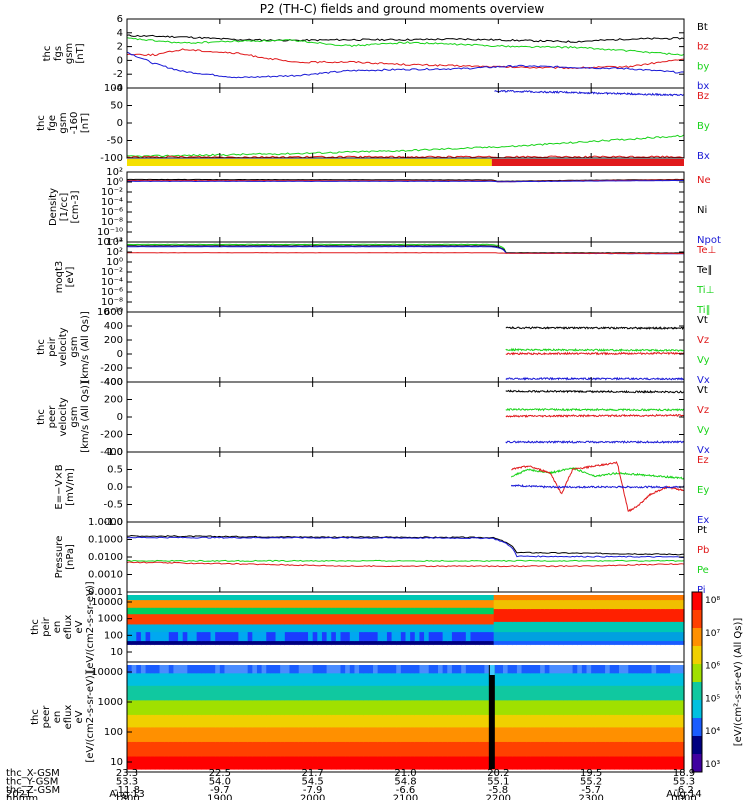  I want to click on ylabel-pressure: [nPa], so click(70, 557).